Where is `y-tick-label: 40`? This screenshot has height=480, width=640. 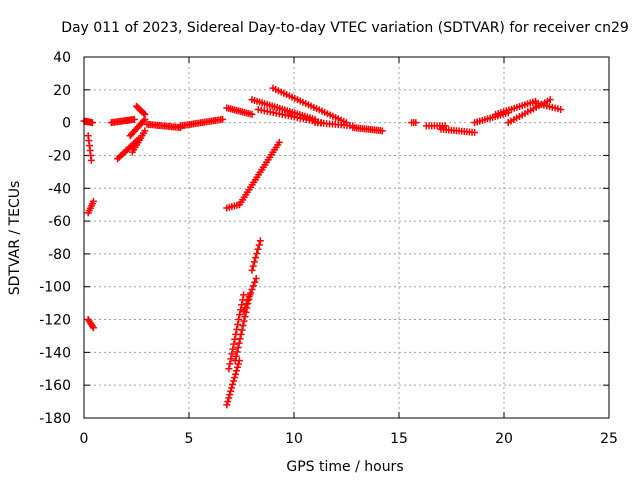
y-tick-label: 40 is located at coordinates (62, 58).